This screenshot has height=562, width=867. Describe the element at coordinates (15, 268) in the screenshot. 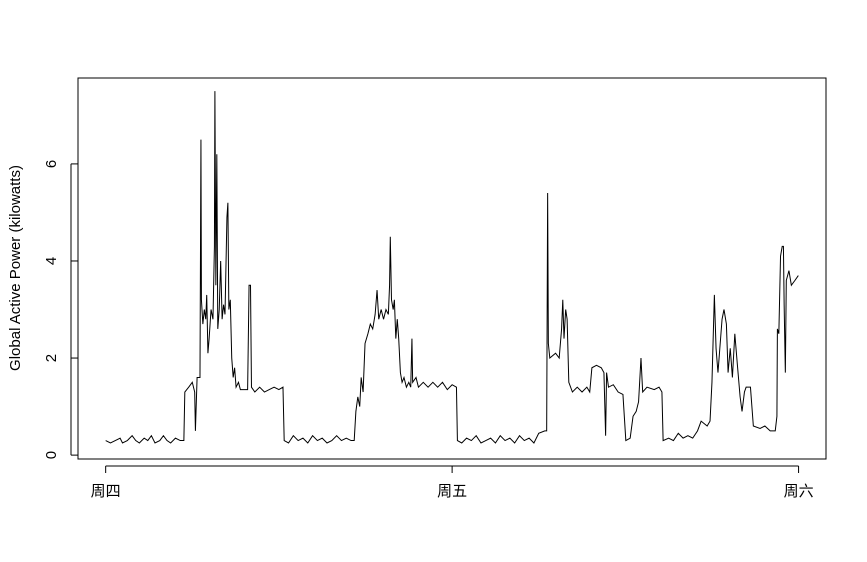

I see `y-axis-label: Global Active Power (kilowatts)` at that location.